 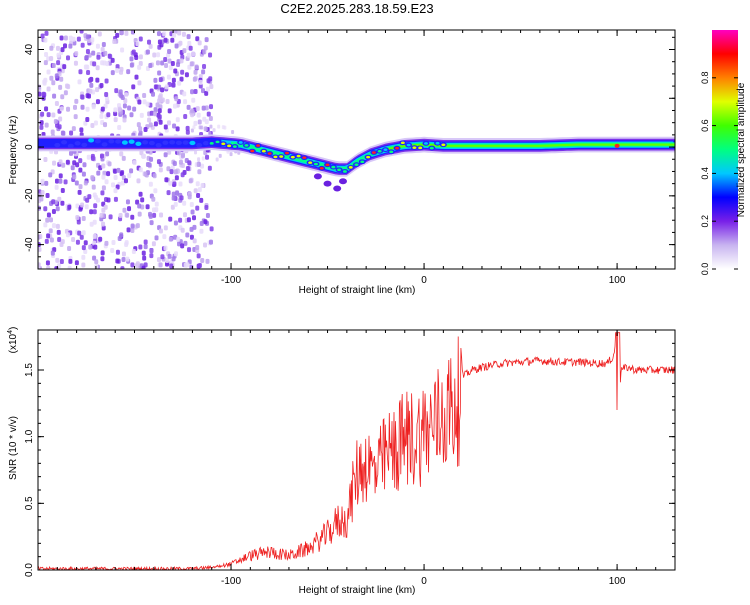 I want to click on snr-y-tick-label: 0.5, so click(x=29, y=503).